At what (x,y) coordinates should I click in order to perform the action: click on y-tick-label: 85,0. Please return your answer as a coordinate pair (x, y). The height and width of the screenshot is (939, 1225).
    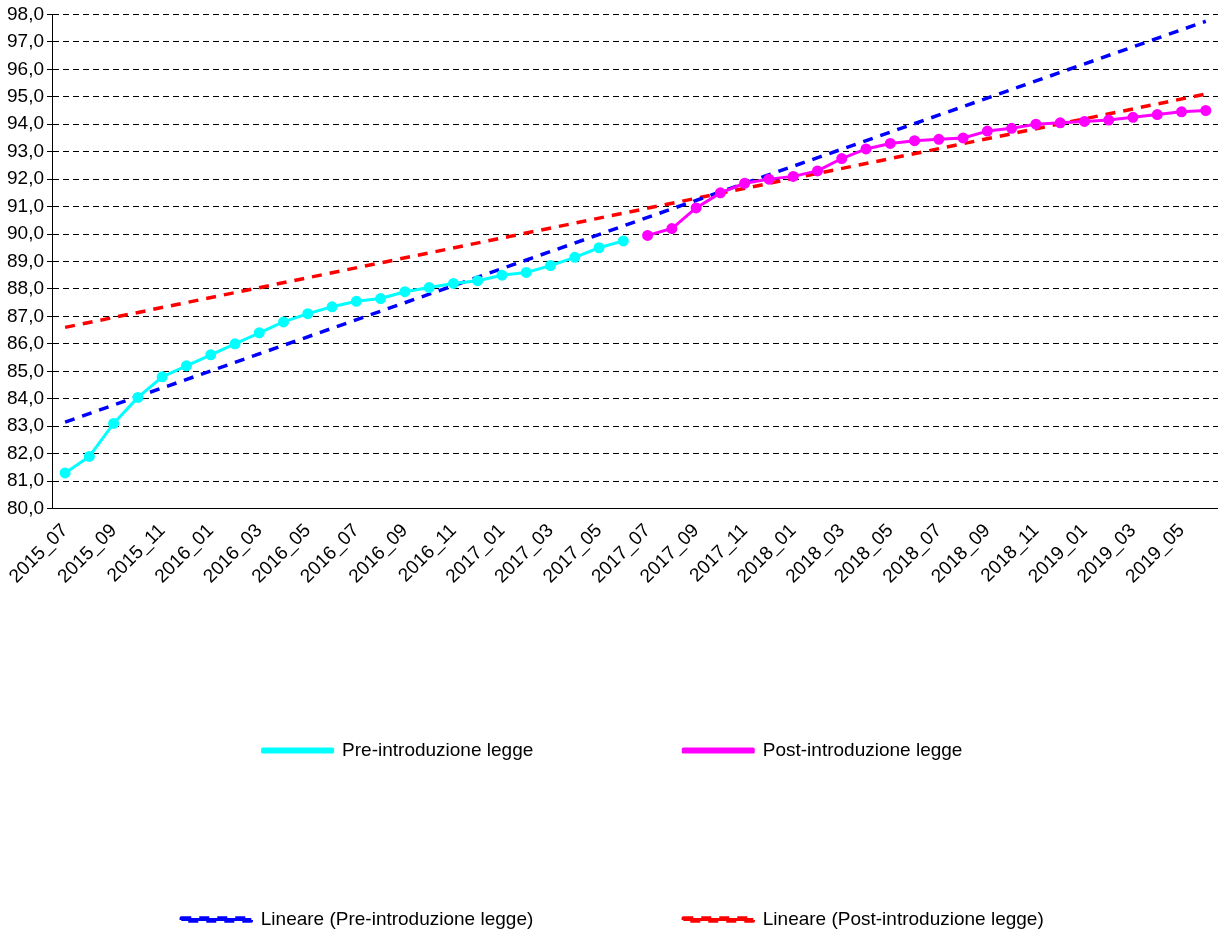
    Looking at the image, I should click on (25, 370).